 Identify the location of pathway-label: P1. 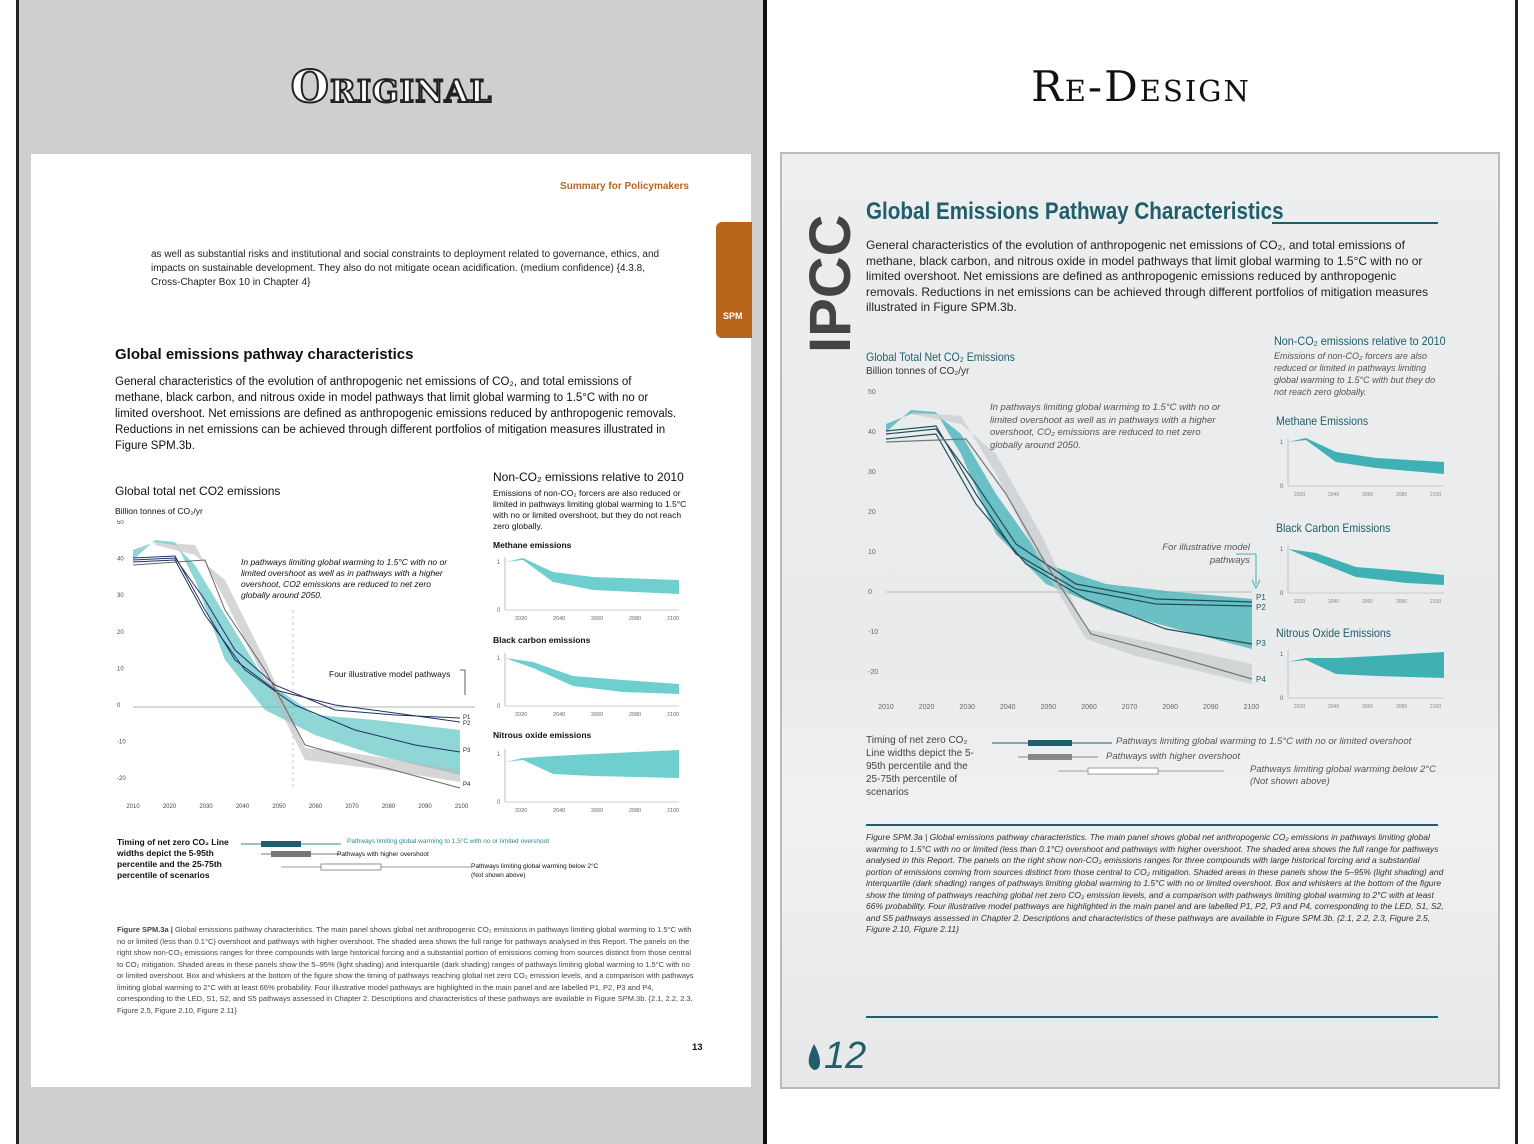
(467, 718).